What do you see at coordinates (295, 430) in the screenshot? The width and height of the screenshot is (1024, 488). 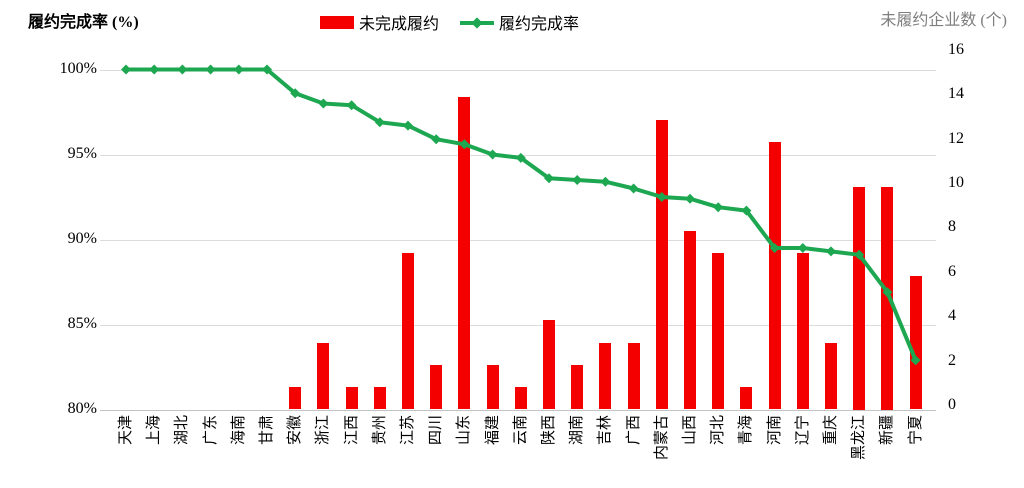 I see `x-axis-category-label: 安徽` at bounding box center [295, 430].